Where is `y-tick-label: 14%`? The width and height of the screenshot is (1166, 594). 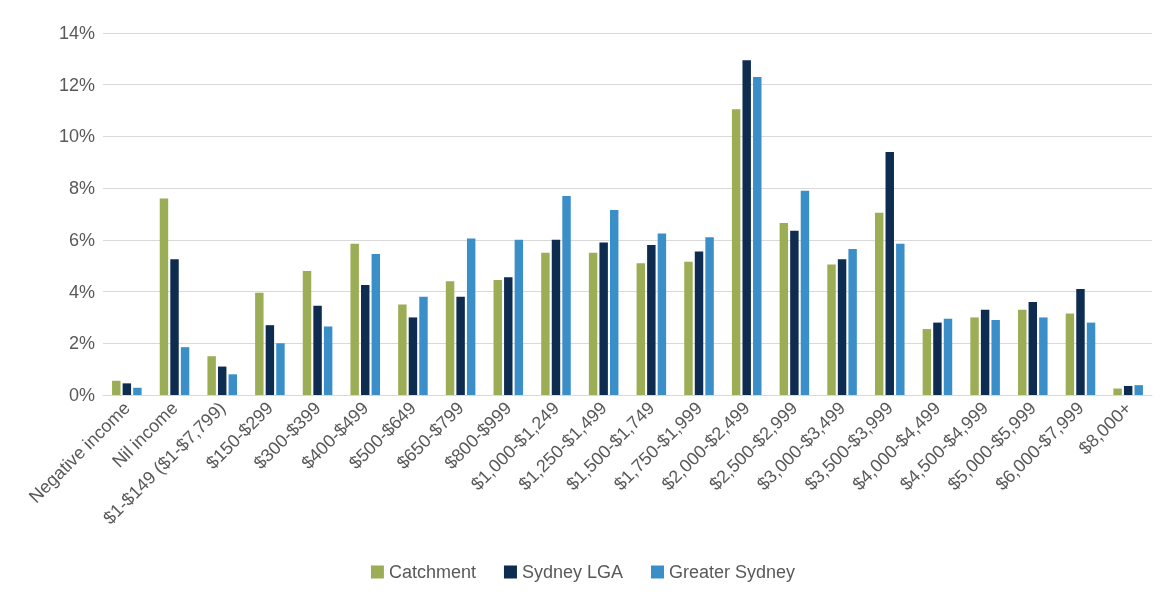 y-tick-label: 14% is located at coordinates (76, 33).